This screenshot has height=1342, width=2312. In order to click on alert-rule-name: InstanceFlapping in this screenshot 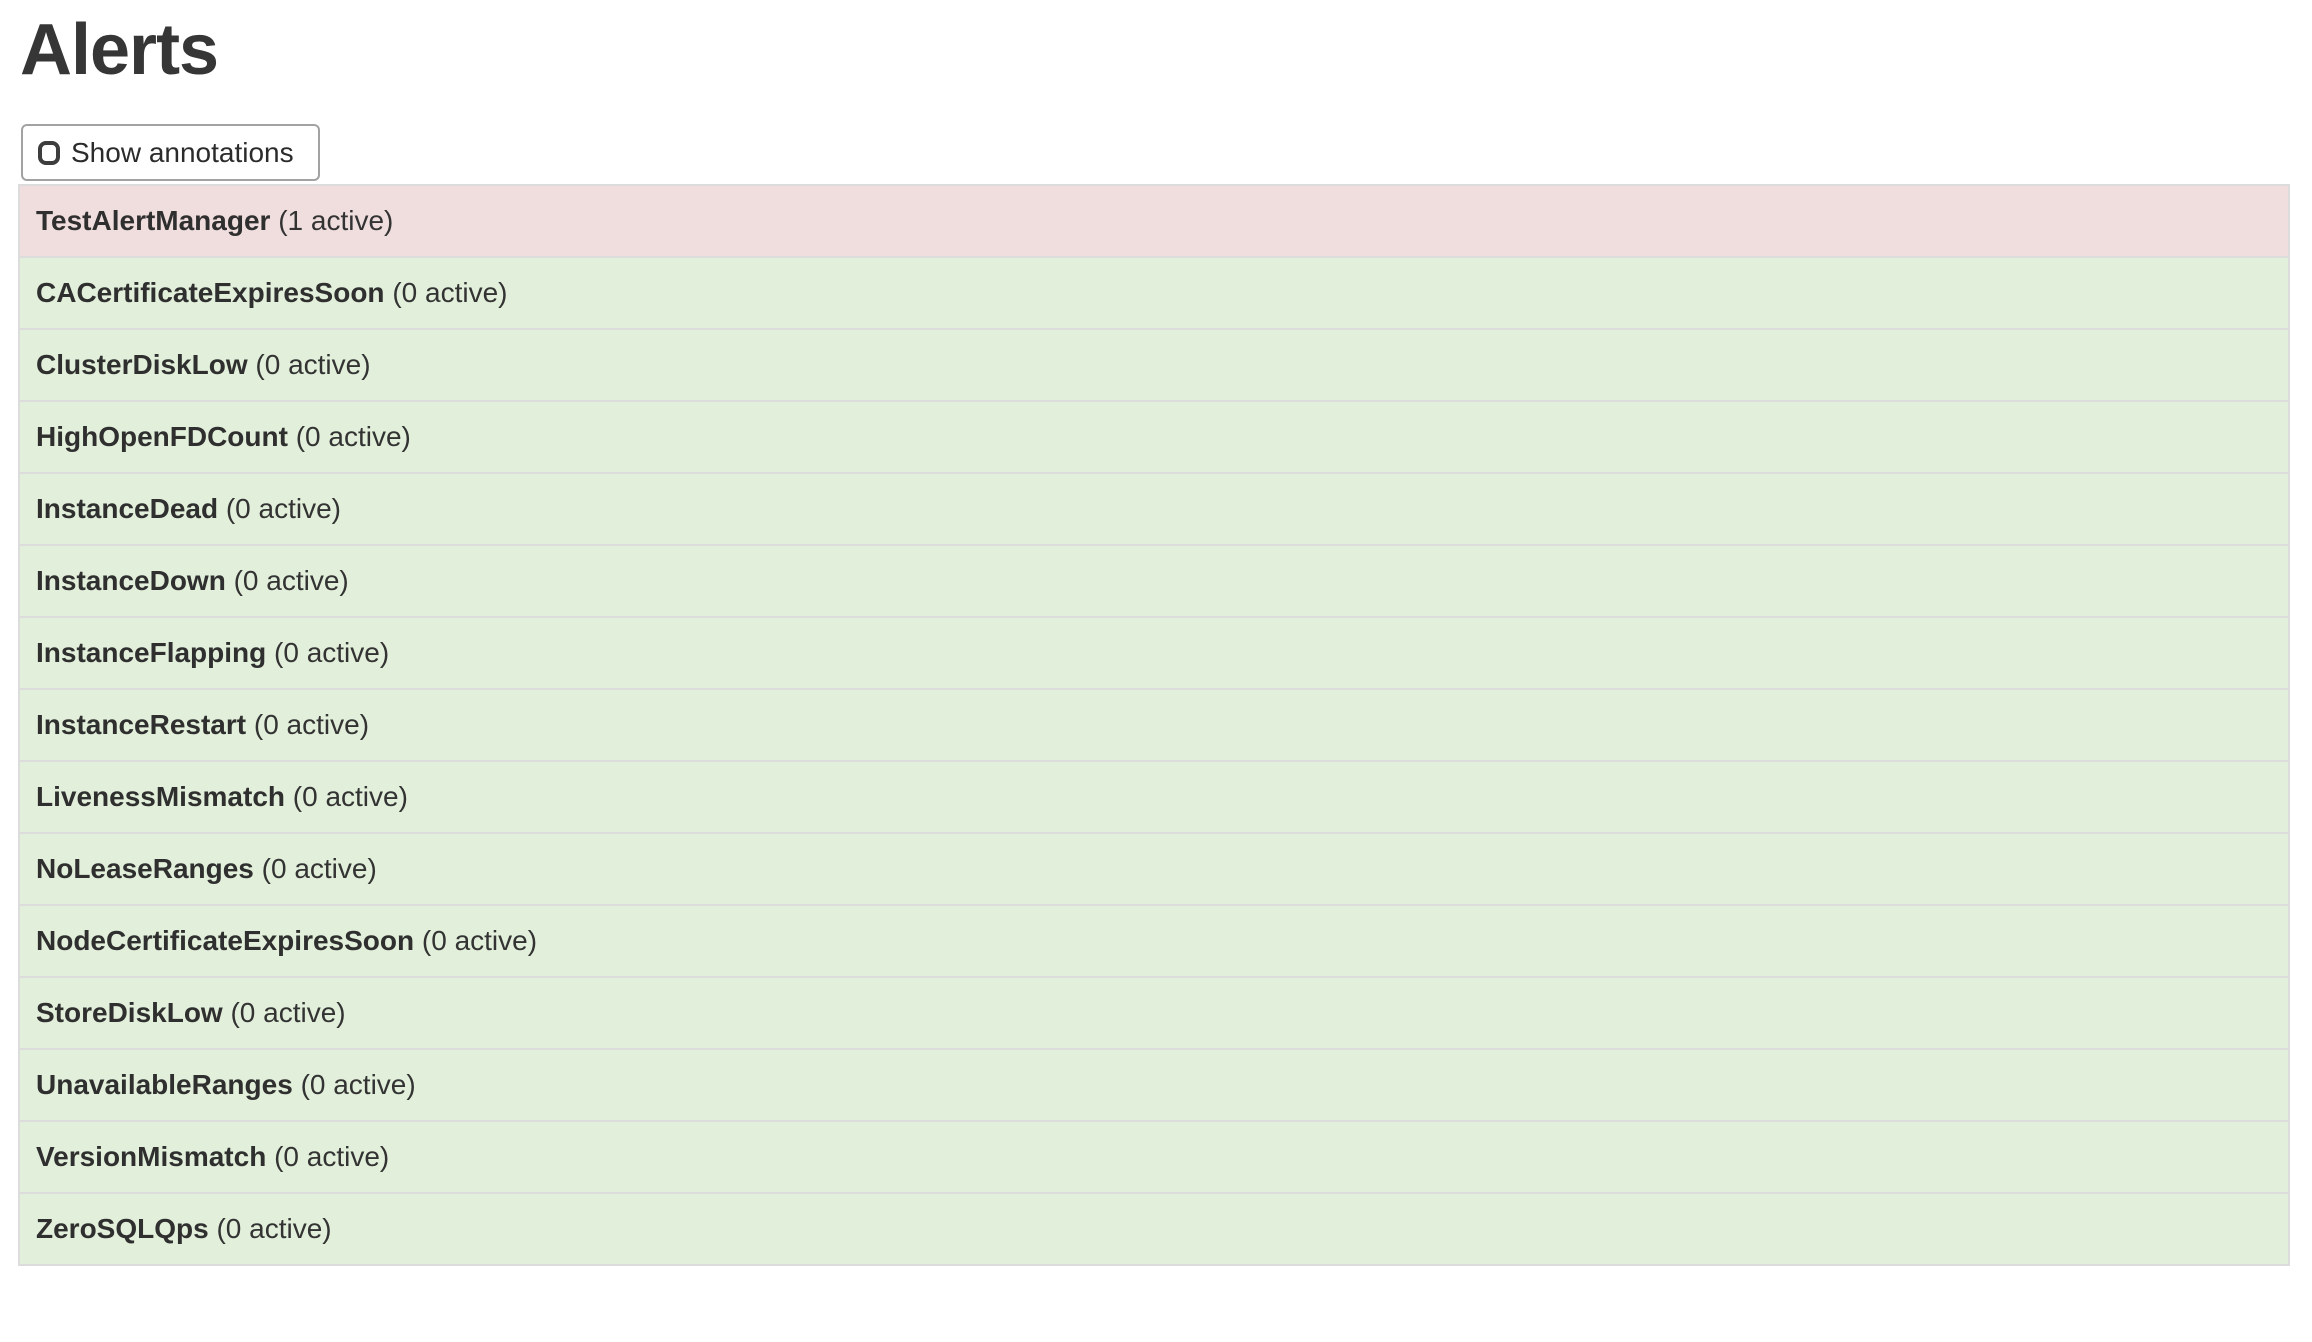, I will do `click(151, 652)`.